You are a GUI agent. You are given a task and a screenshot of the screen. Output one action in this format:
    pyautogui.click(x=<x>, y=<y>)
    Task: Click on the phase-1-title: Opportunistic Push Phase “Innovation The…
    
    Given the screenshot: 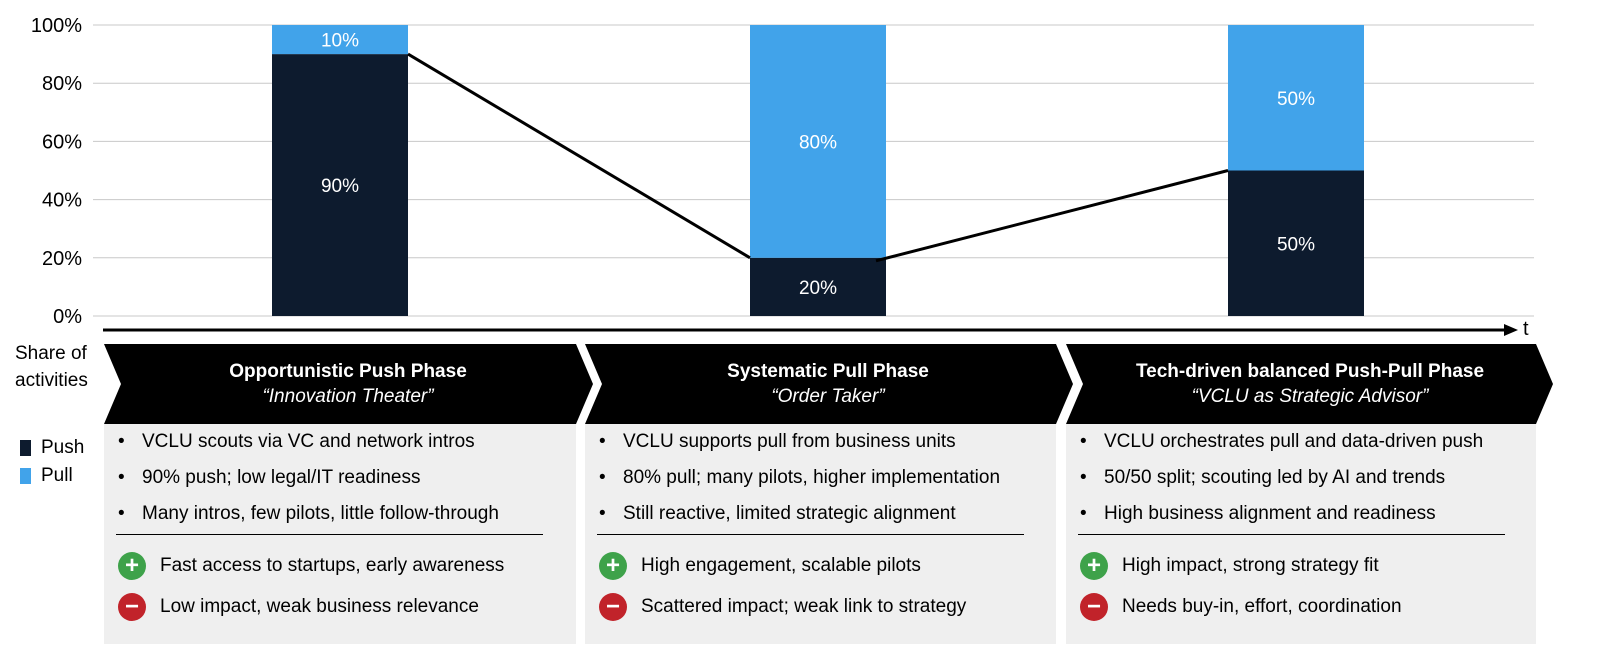 What is the action you would take?
    pyautogui.click(x=348, y=383)
    